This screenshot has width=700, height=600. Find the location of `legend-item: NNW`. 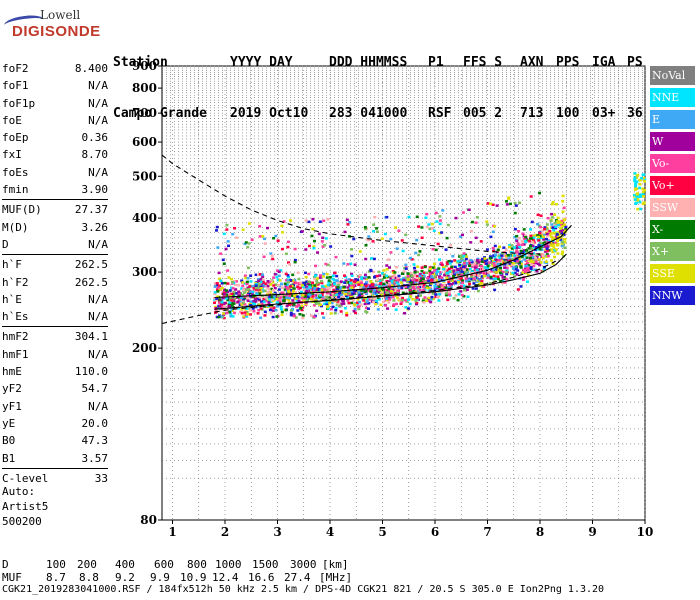

legend-item: NNW is located at coordinates (672, 295).